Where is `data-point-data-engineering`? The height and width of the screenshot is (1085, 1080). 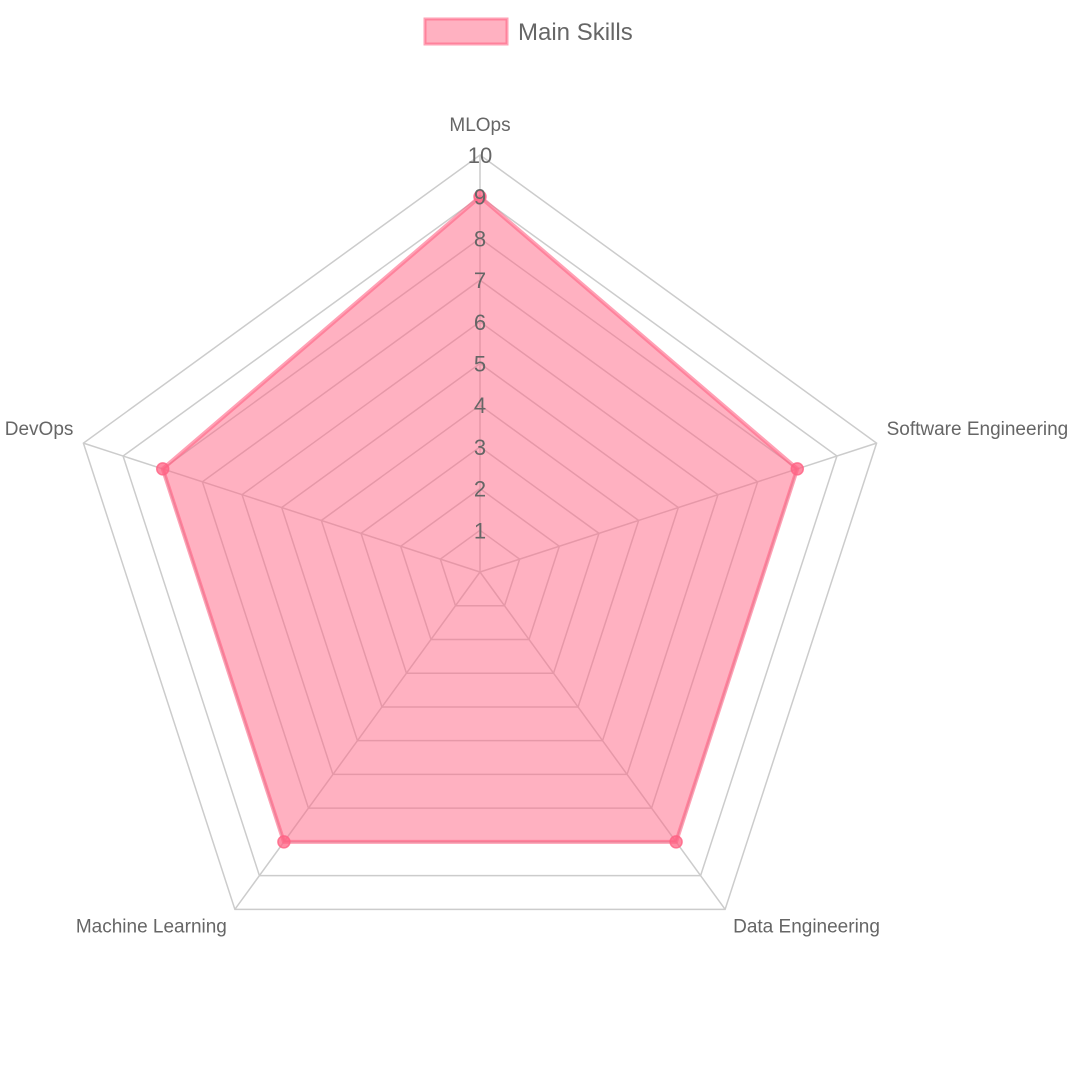 data-point-data-engineering is located at coordinates (676, 842).